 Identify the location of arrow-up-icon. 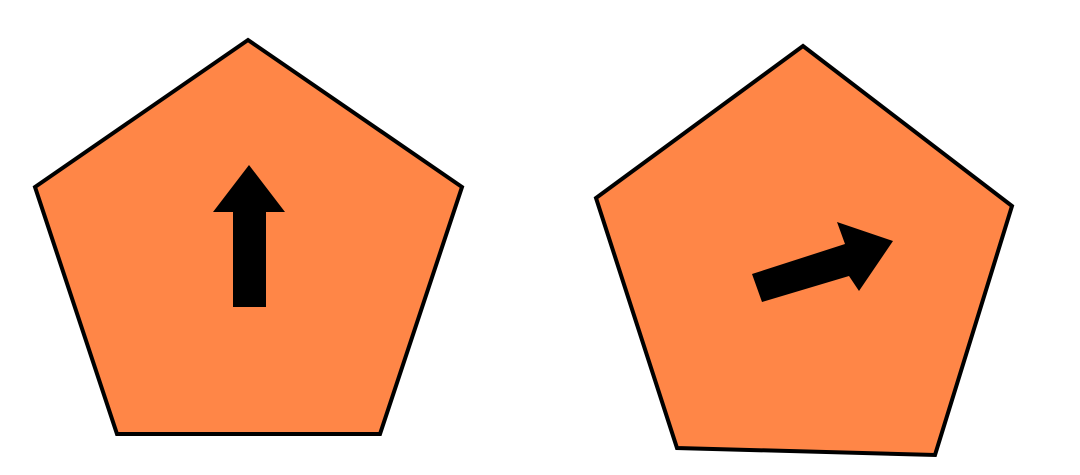
(249, 236).